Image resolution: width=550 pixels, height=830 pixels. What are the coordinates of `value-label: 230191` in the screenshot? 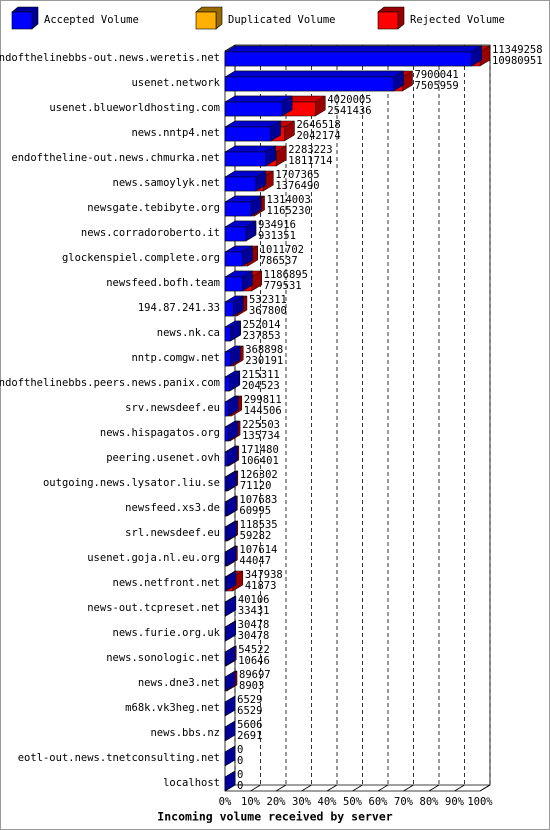 It's located at (264, 361).